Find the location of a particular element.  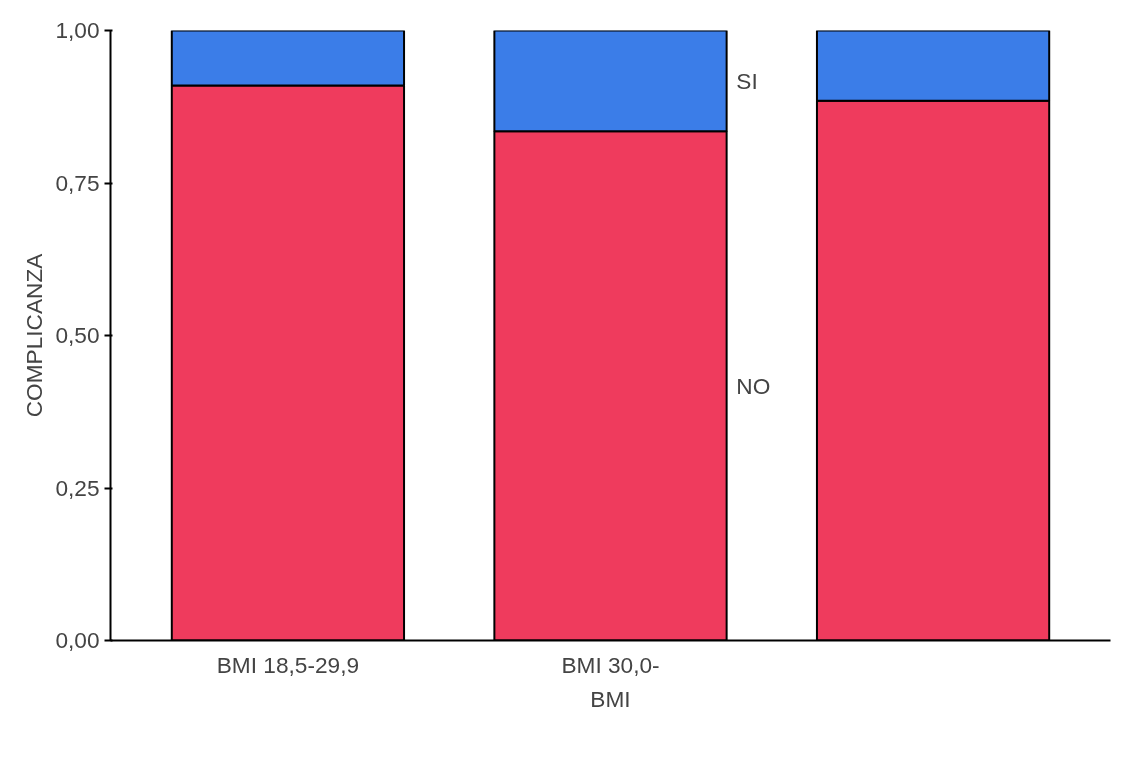

y-tick-label: 0,25 is located at coordinates (77, 487).